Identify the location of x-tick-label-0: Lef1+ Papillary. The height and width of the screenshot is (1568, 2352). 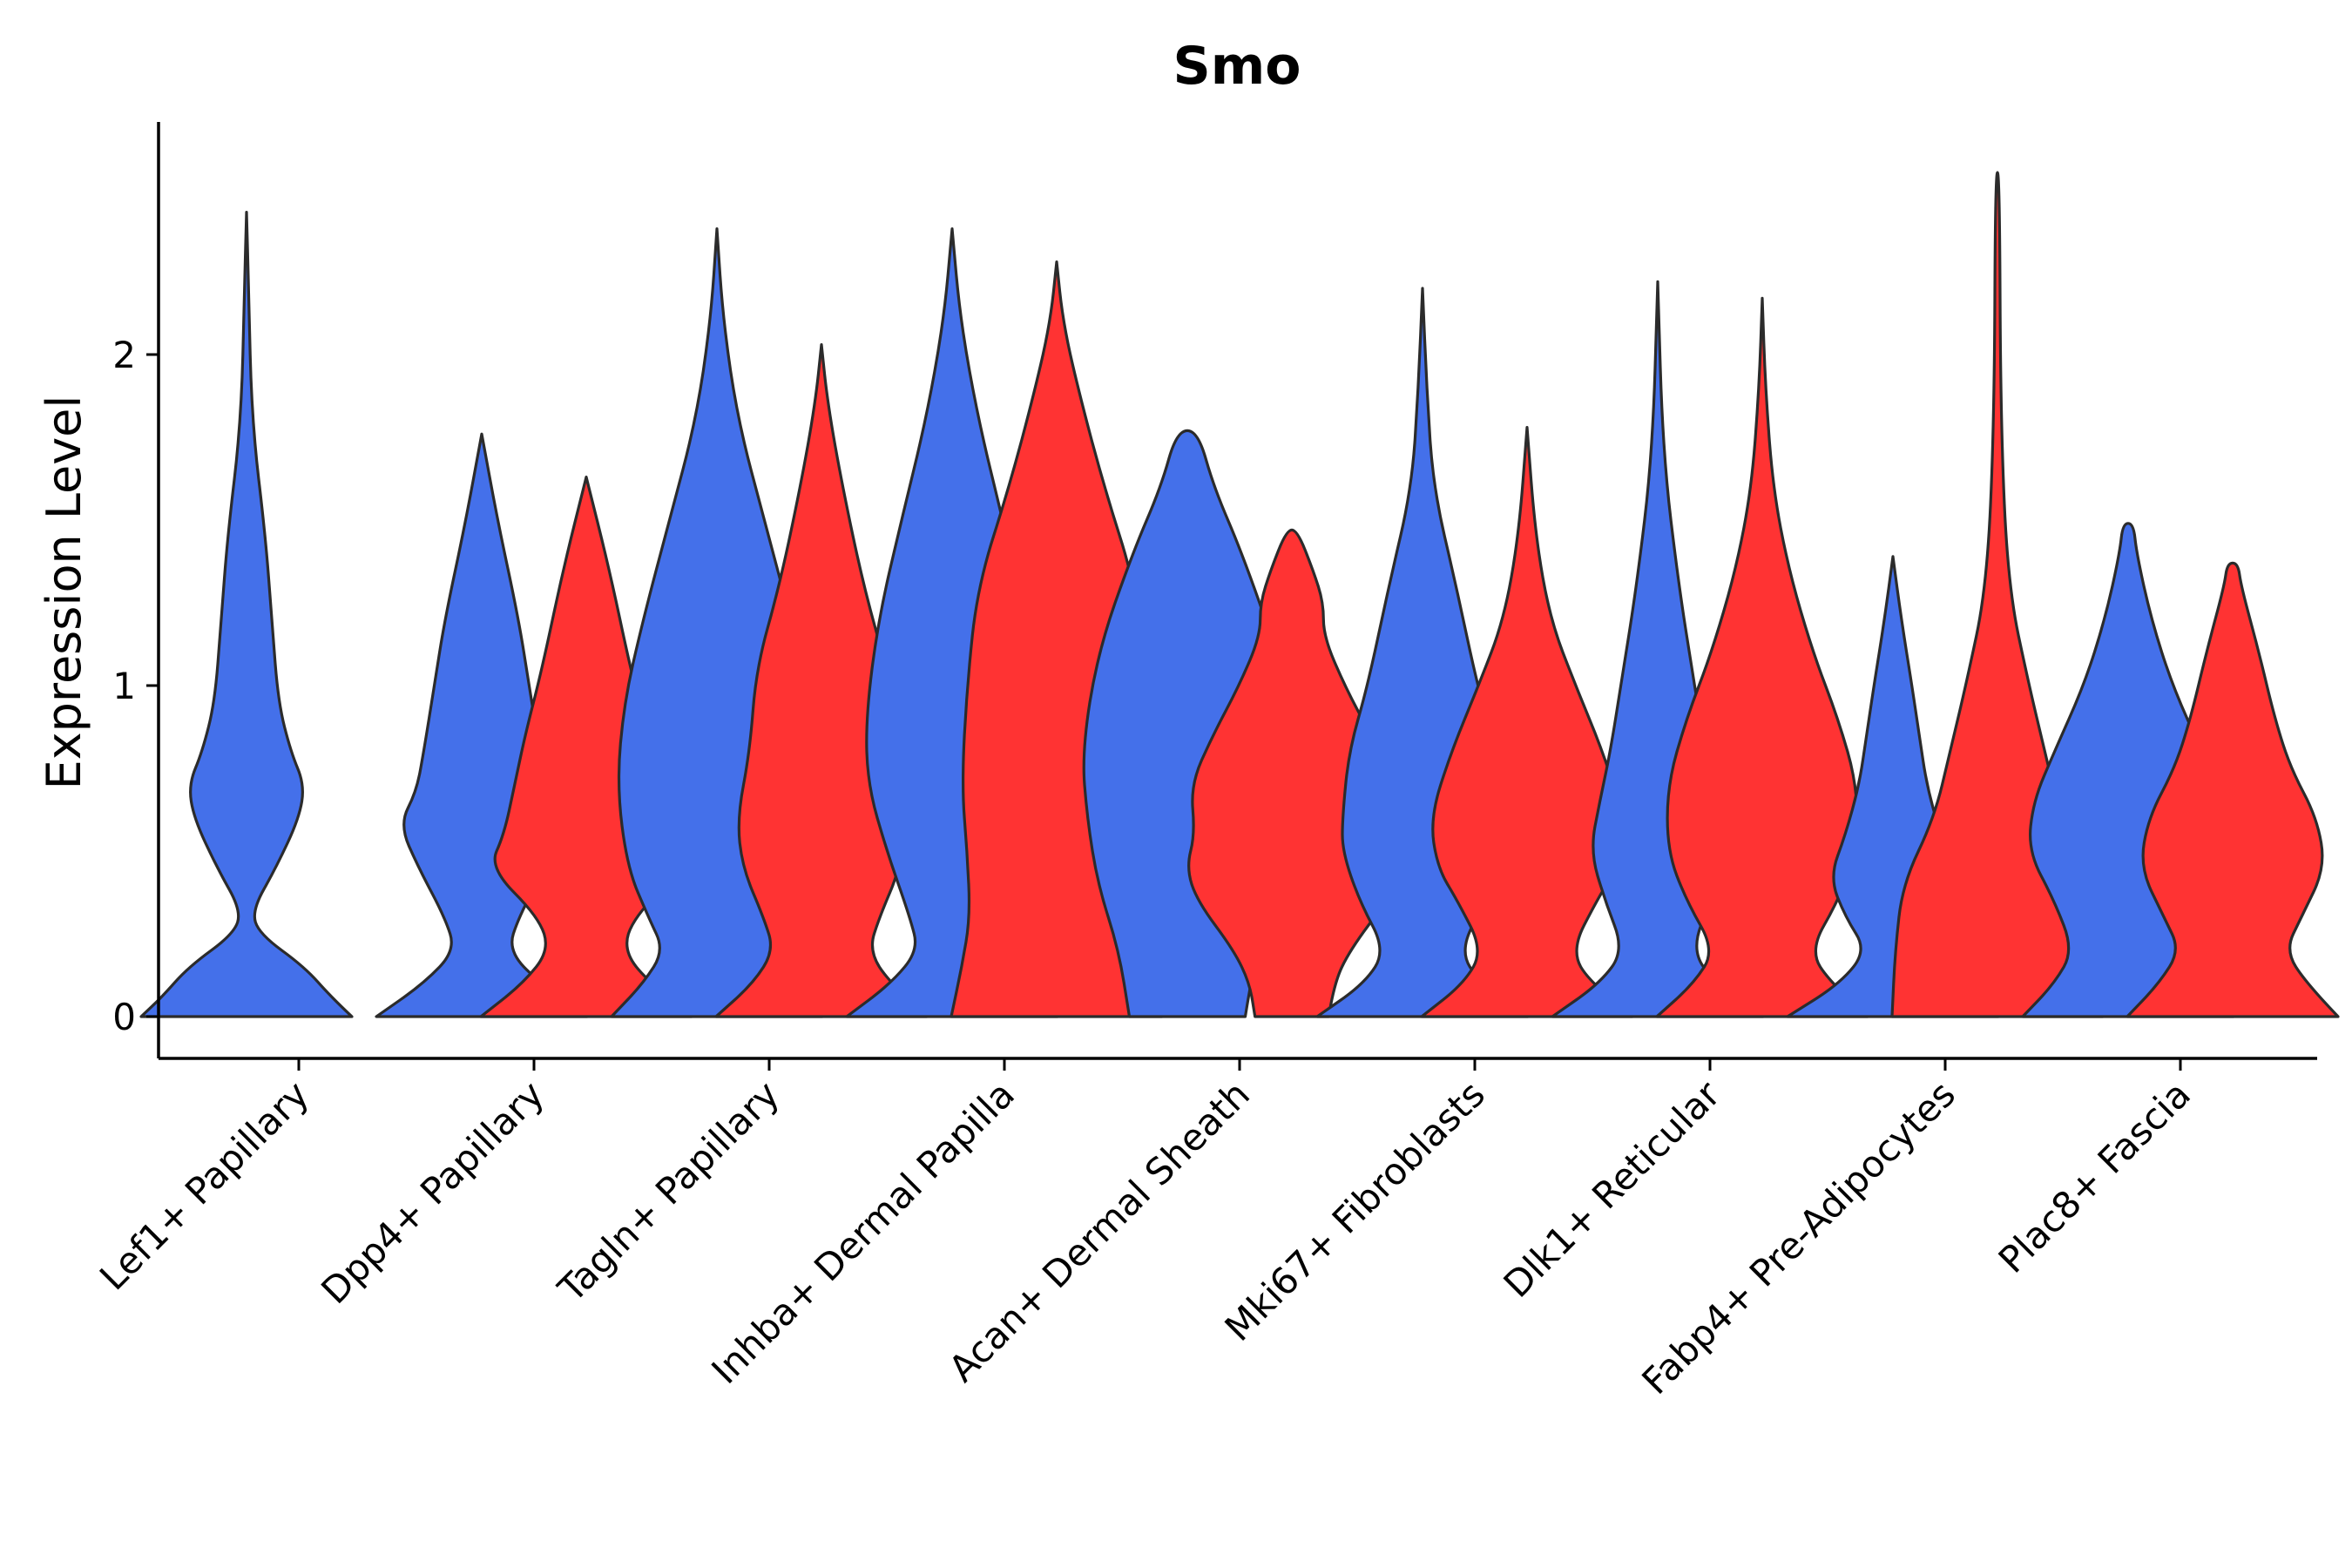
(204, 1185).